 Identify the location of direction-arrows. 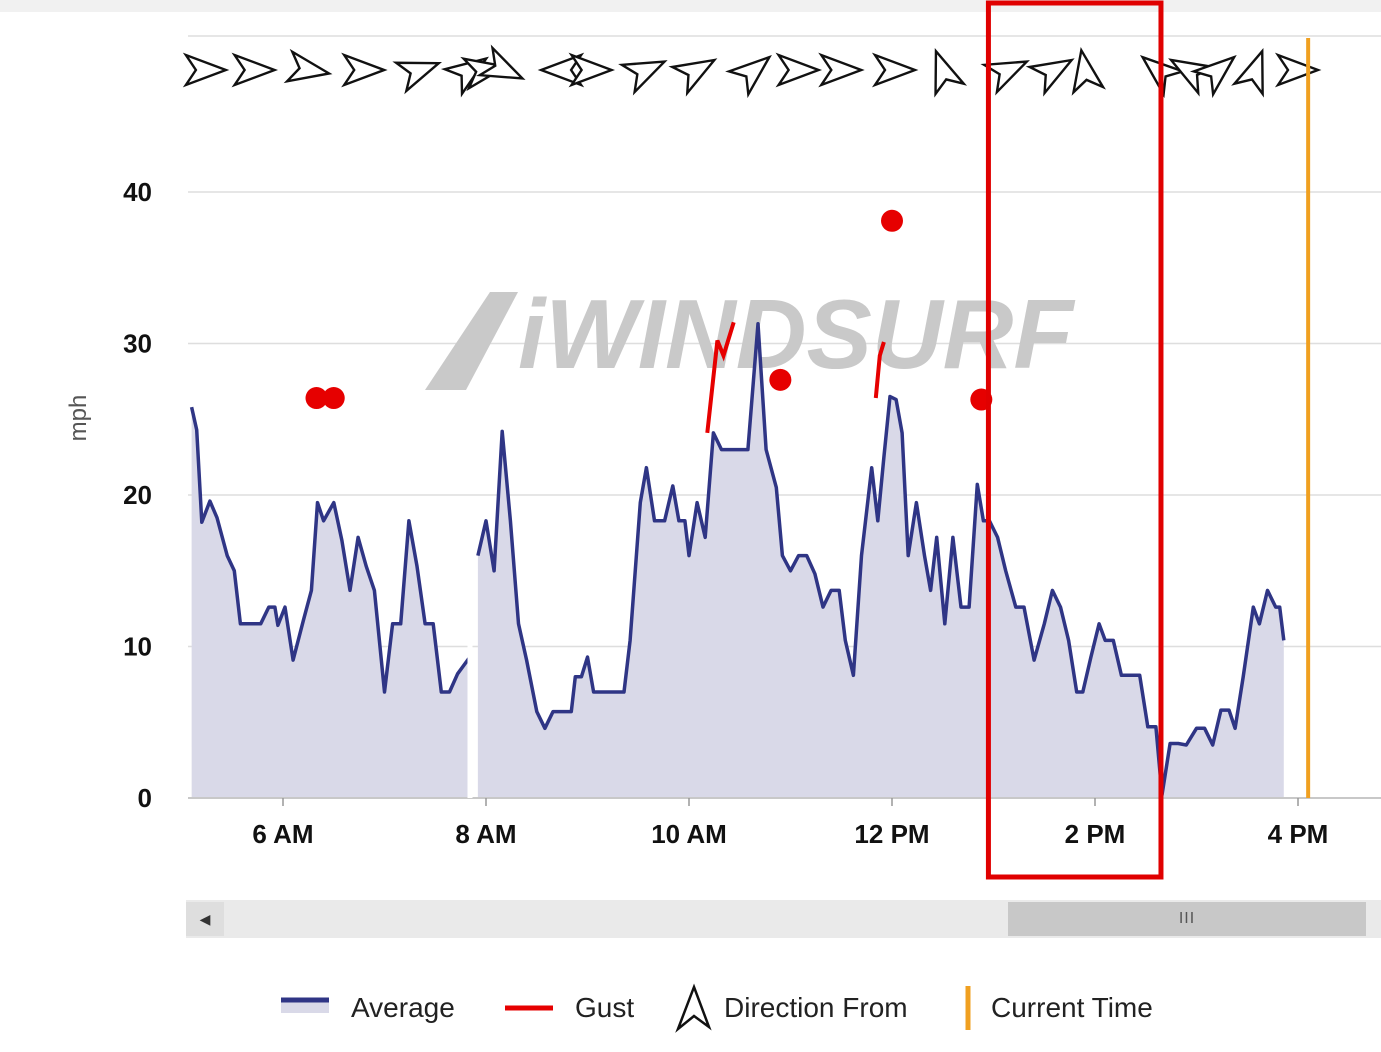
(752, 71).